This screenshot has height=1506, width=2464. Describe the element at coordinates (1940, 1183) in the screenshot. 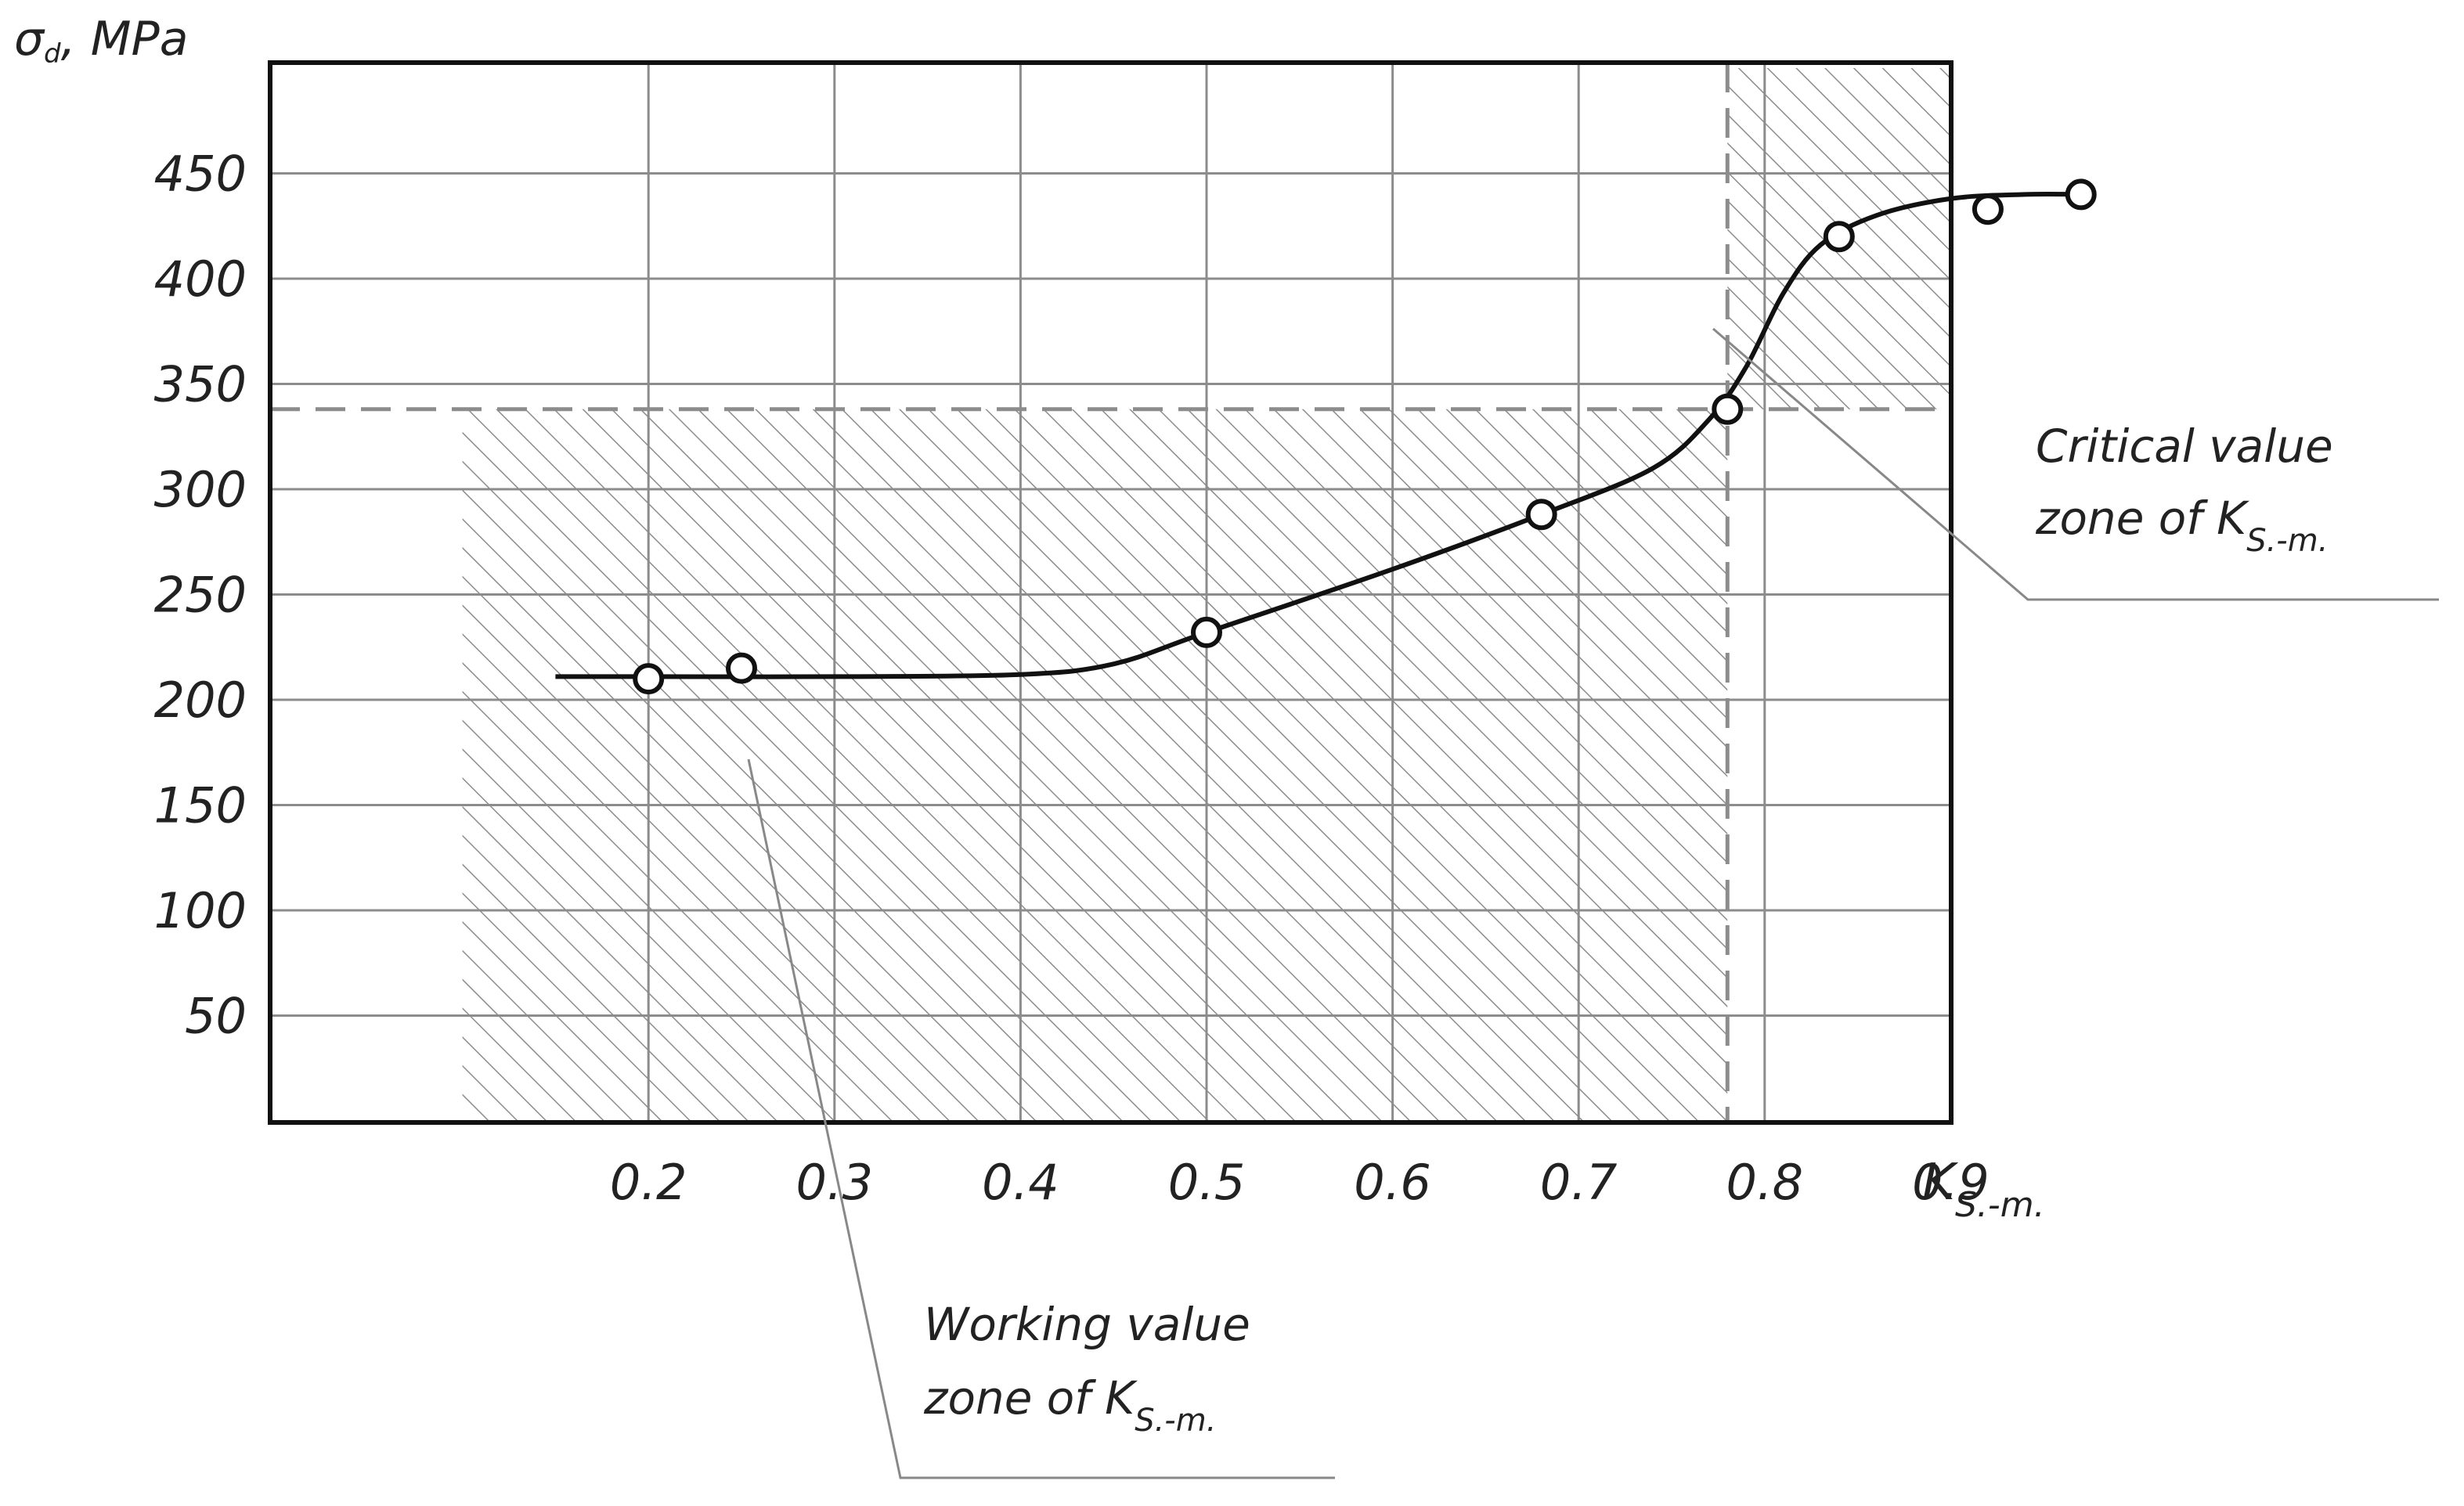

I see `x-axis-symbol: K` at that location.